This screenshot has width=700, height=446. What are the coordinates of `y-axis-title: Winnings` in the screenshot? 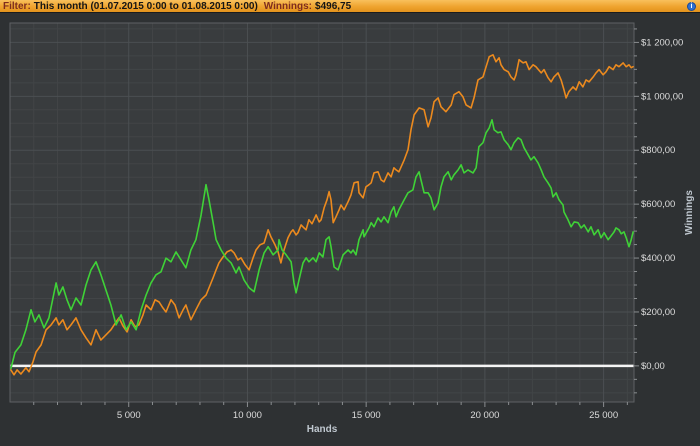 It's located at (689, 212).